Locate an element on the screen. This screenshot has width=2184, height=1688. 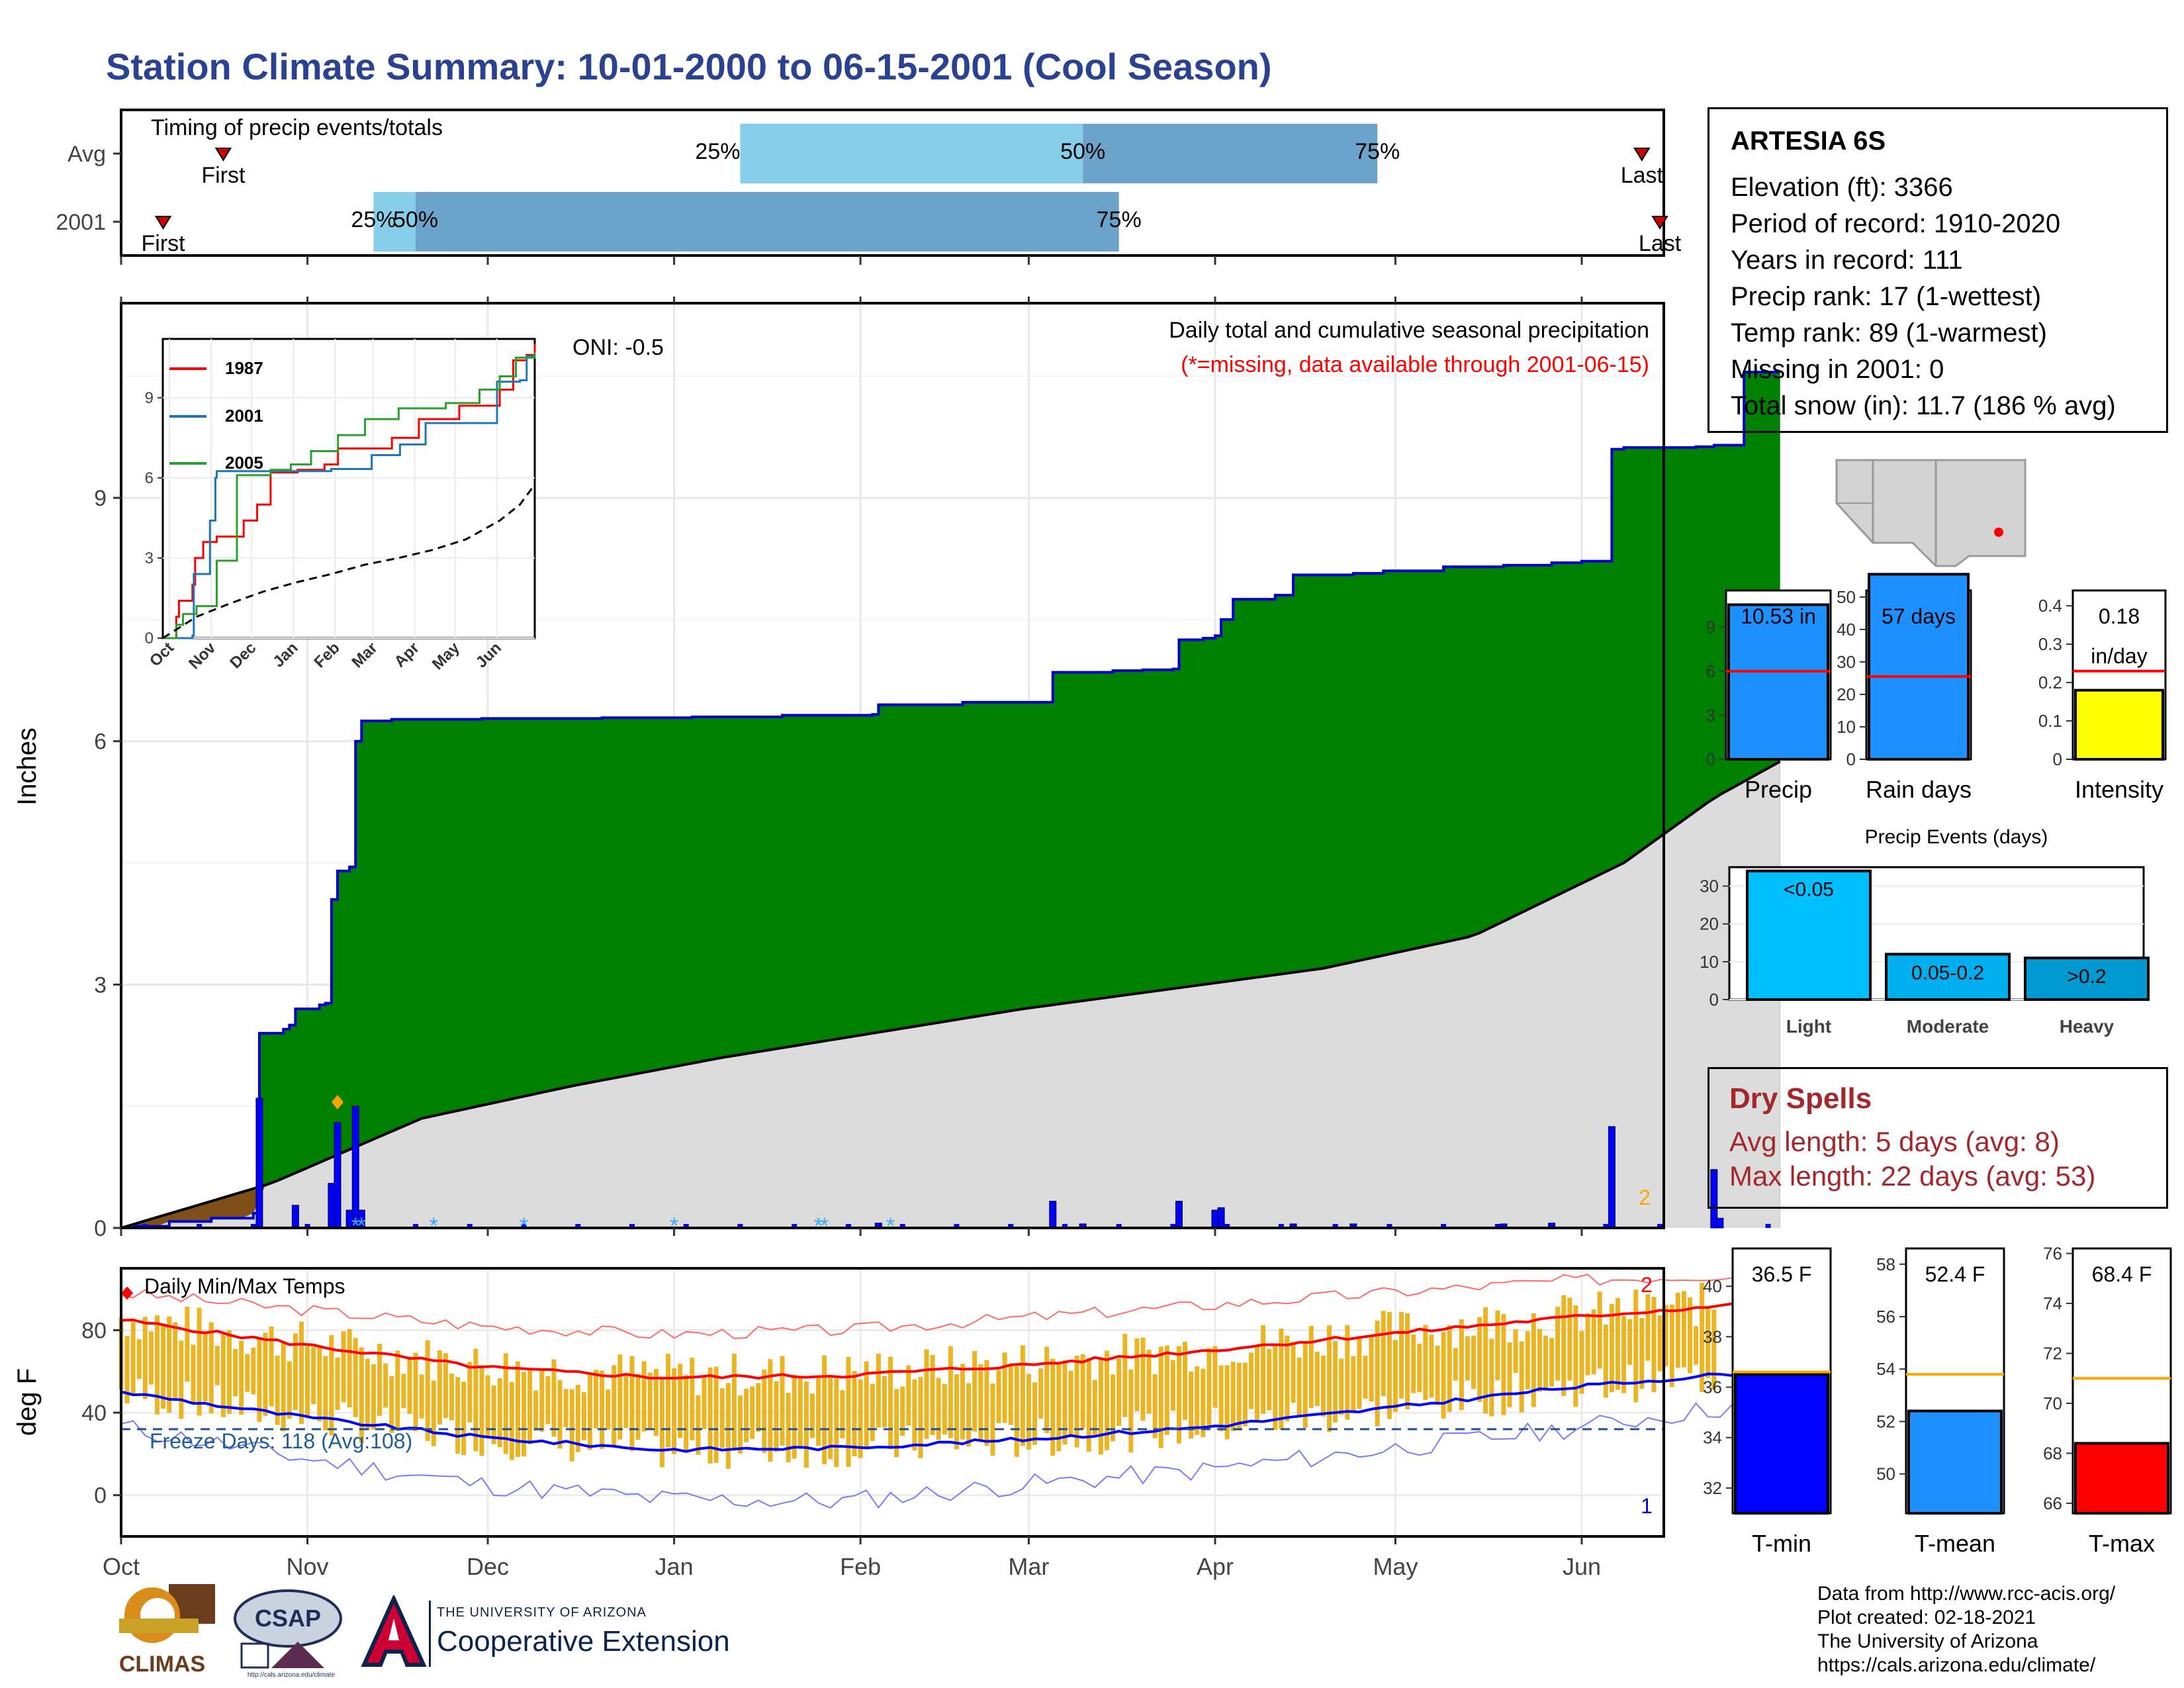
rain-days-ytick-label: 40 is located at coordinates (1846, 629).